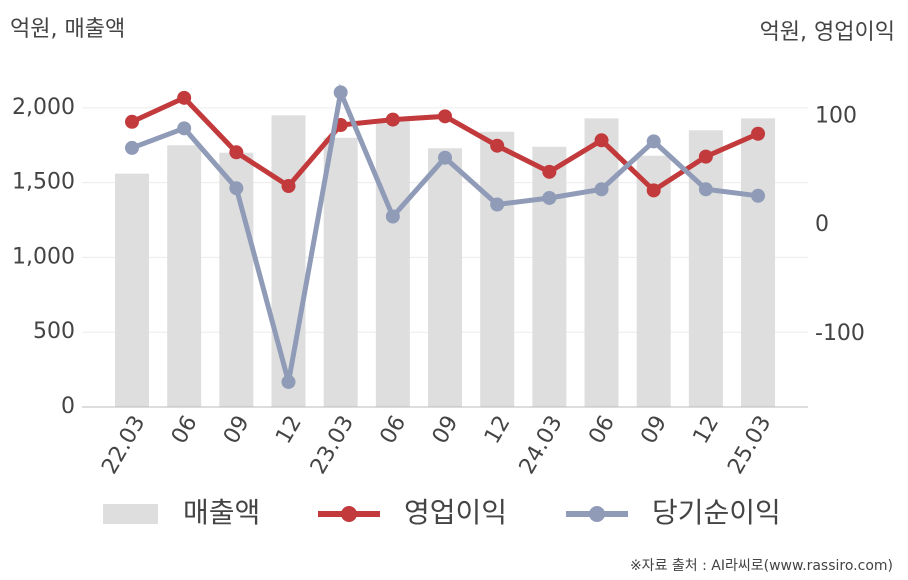 The image size is (908, 580). What do you see at coordinates (68, 406) in the screenshot?
I see `y-tick-label: 0` at bounding box center [68, 406].